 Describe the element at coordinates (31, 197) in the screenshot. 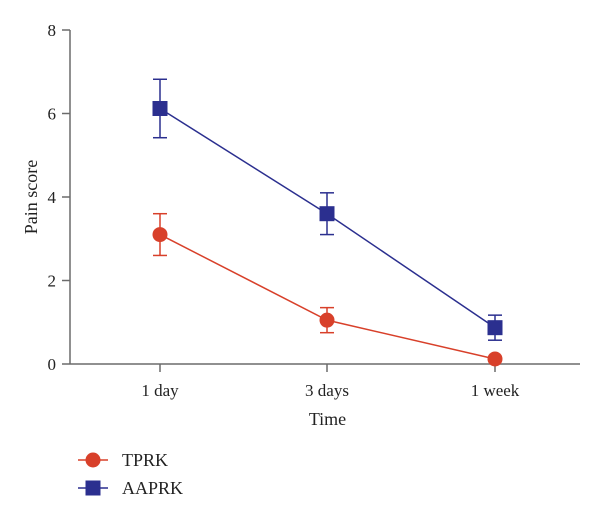

I see `y-axis-title: Pain score` at that location.